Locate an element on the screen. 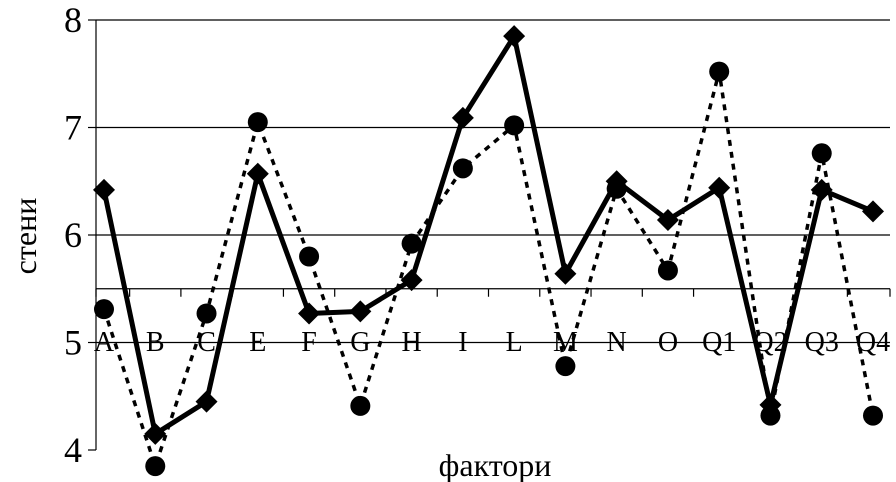  x-tick-label: M is located at coordinates (565, 342).